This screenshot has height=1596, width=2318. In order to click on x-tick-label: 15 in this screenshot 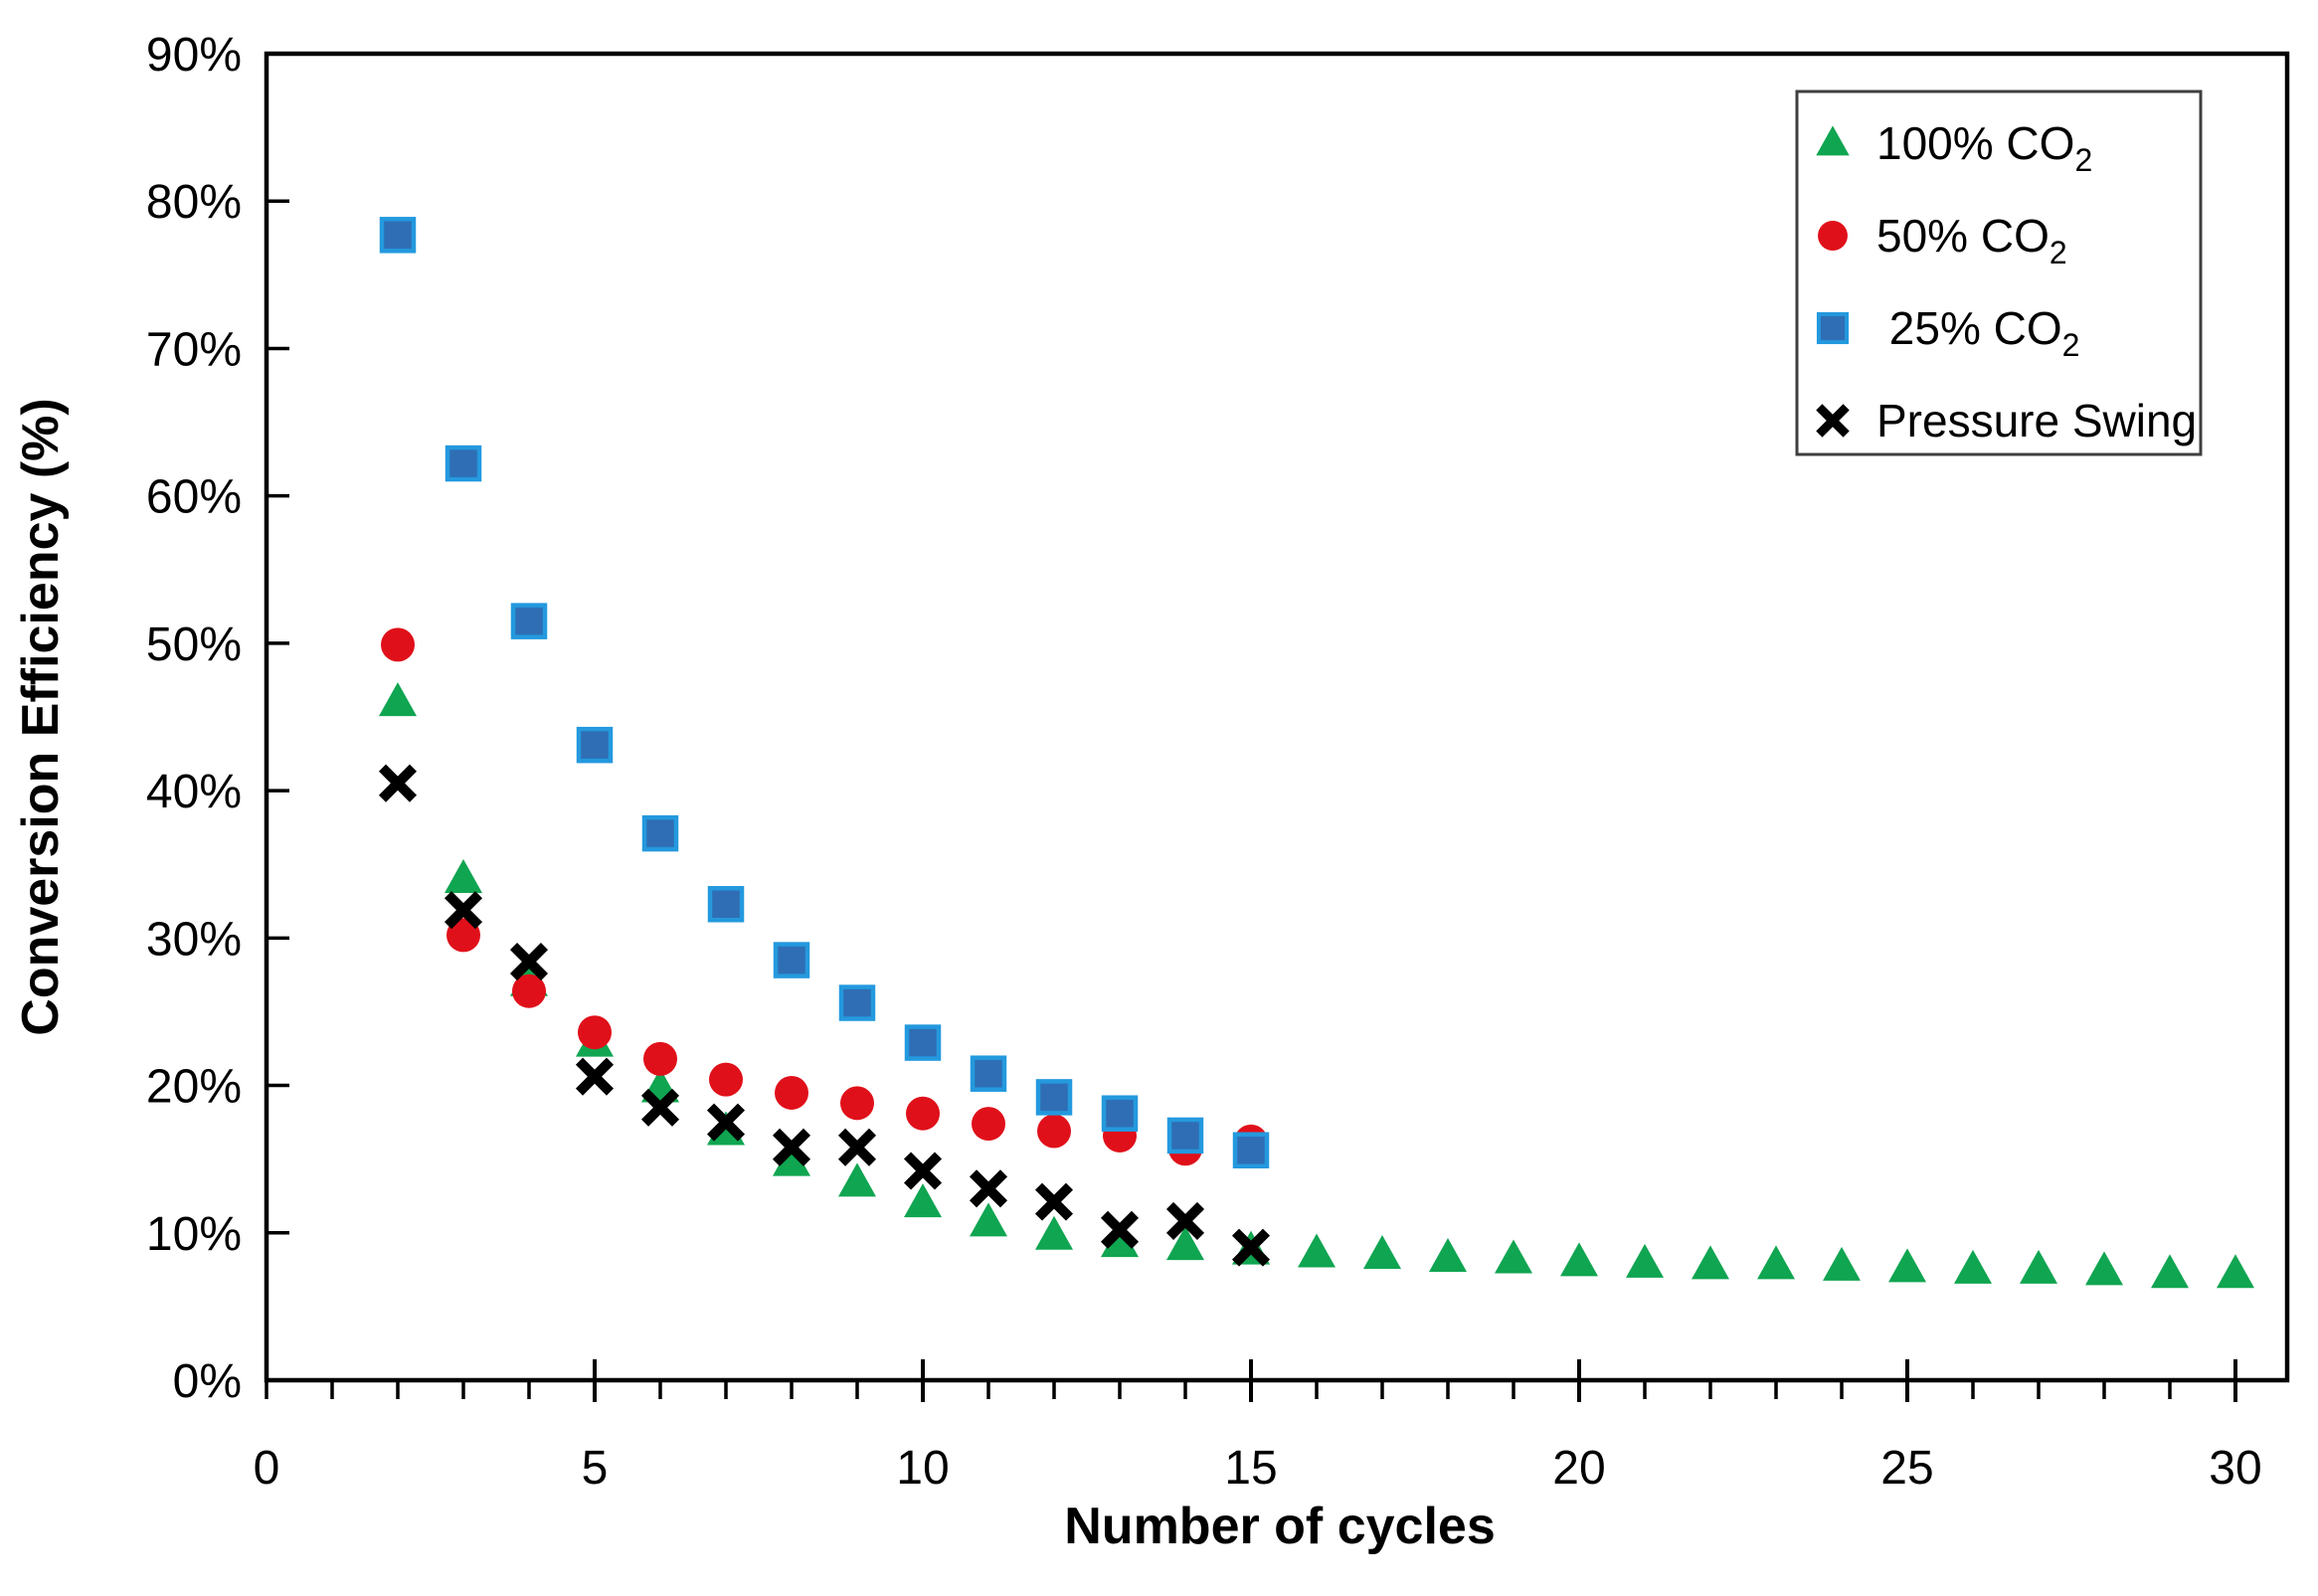, I will do `click(1250, 1469)`.